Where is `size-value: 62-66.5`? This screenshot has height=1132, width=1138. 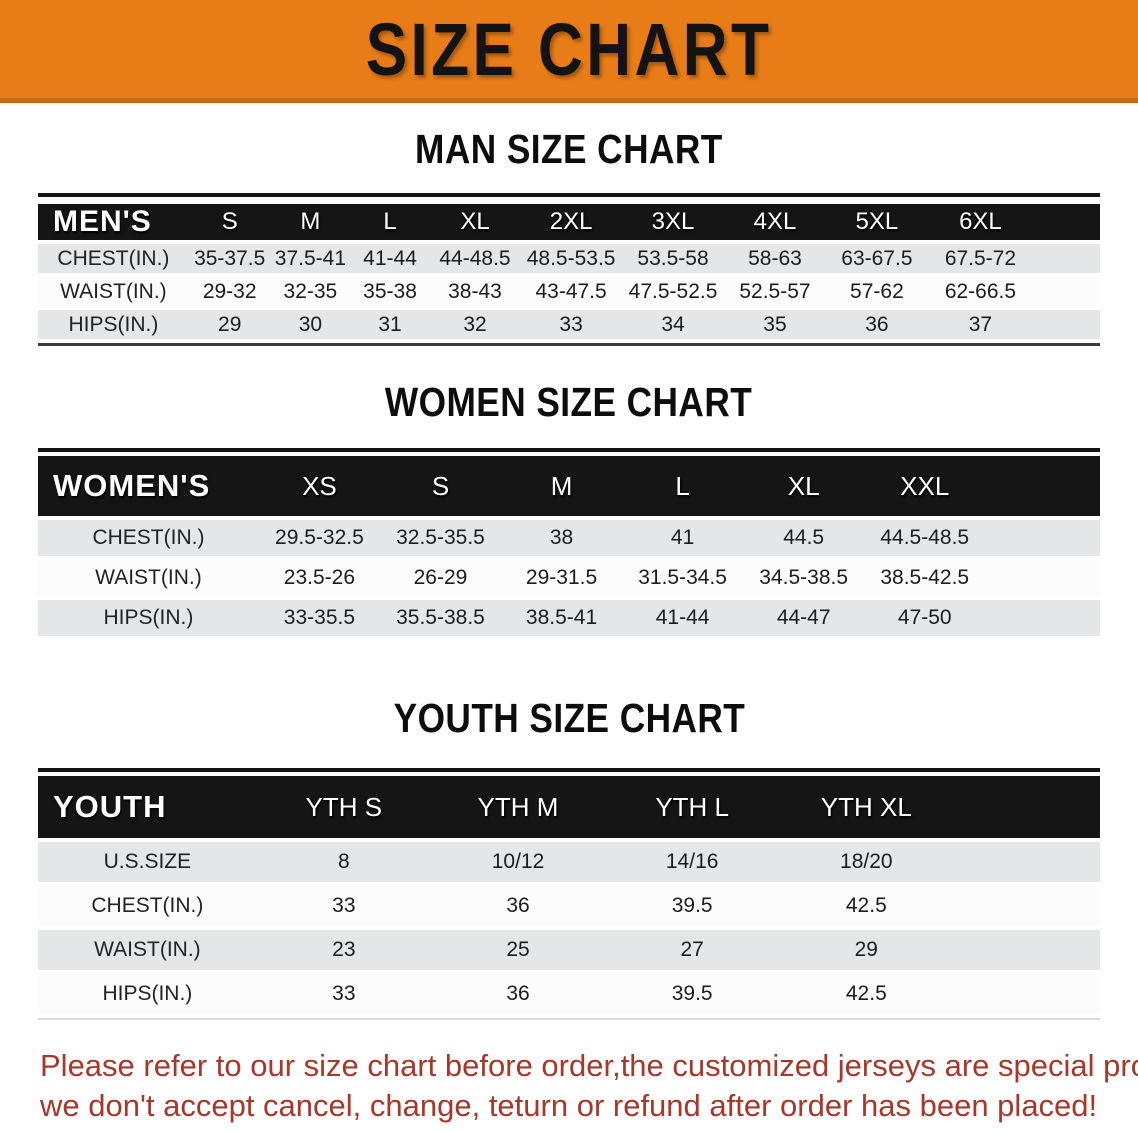 size-value: 62-66.5 is located at coordinates (980, 291).